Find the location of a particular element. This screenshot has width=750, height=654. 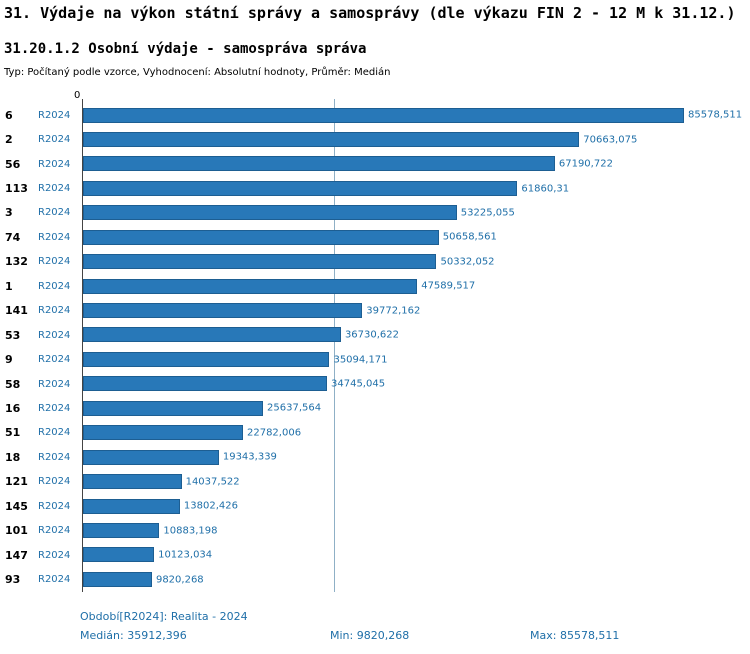

chart-row: 1 R2024 47589,517 is located at coordinates (373, 286).